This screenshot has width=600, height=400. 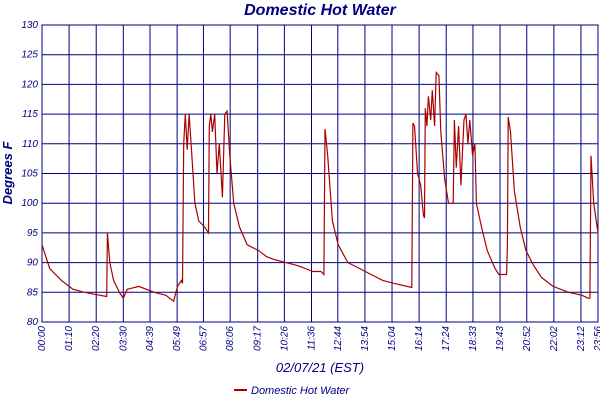 What do you see at coordinates (203, 338) in the screenshot?
I see `x-tick-label: 06:57` at bounding box center [203, 338].